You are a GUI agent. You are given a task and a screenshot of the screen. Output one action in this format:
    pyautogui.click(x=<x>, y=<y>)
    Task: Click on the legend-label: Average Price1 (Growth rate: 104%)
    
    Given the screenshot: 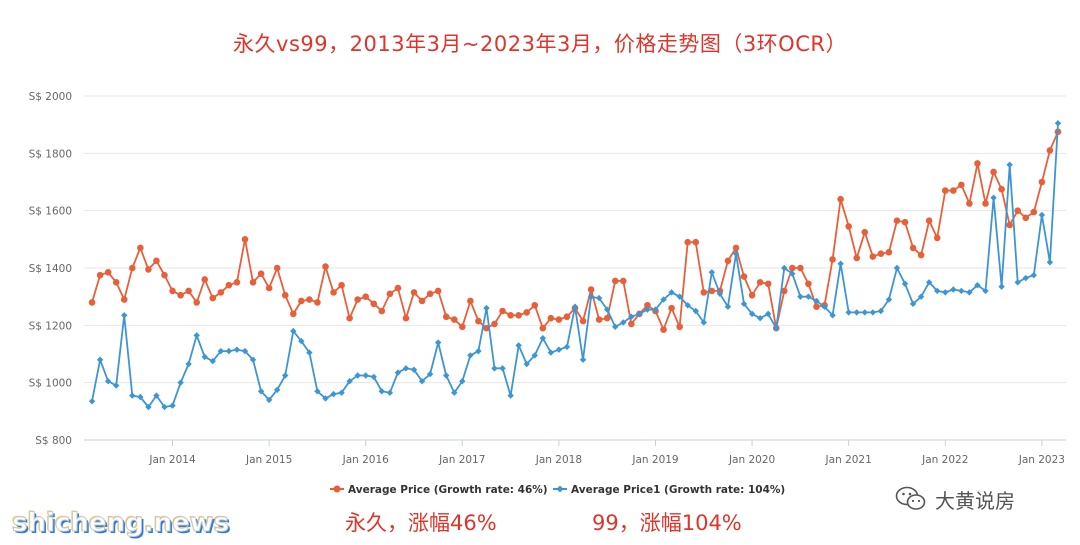 What is the action you would take?
    pyautogui.click(x=678, y=490)
    